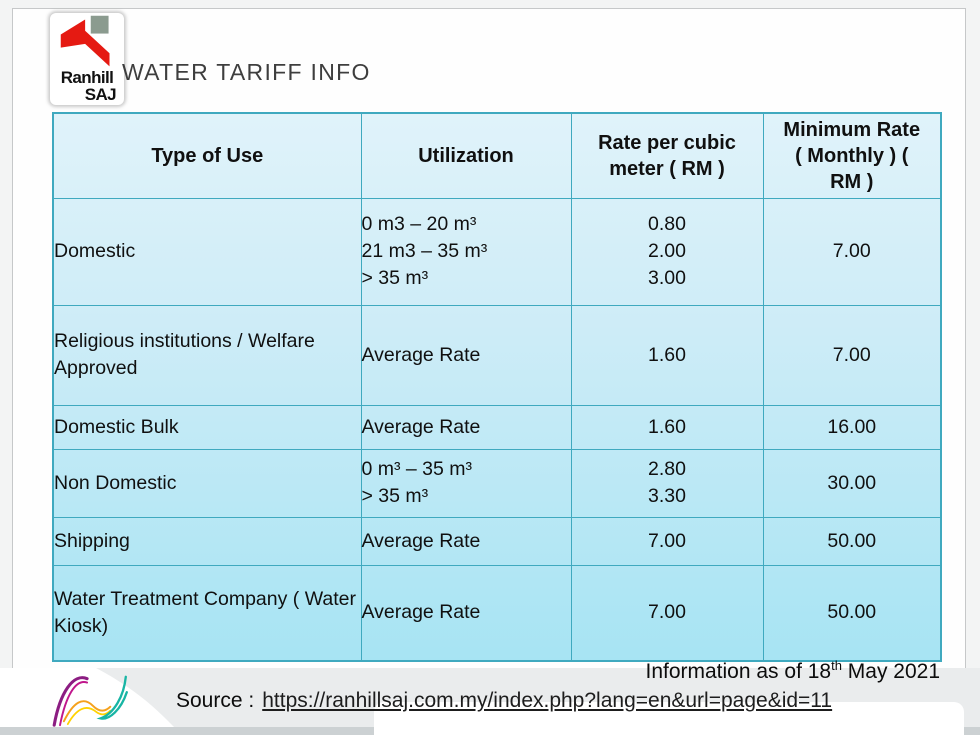  What do you see at coordinates (207, 613) in the screenshot?
I see `cell-type-of-use: Water Treatment Company ( Water Kiosk)` at bounding box center [207, 613].